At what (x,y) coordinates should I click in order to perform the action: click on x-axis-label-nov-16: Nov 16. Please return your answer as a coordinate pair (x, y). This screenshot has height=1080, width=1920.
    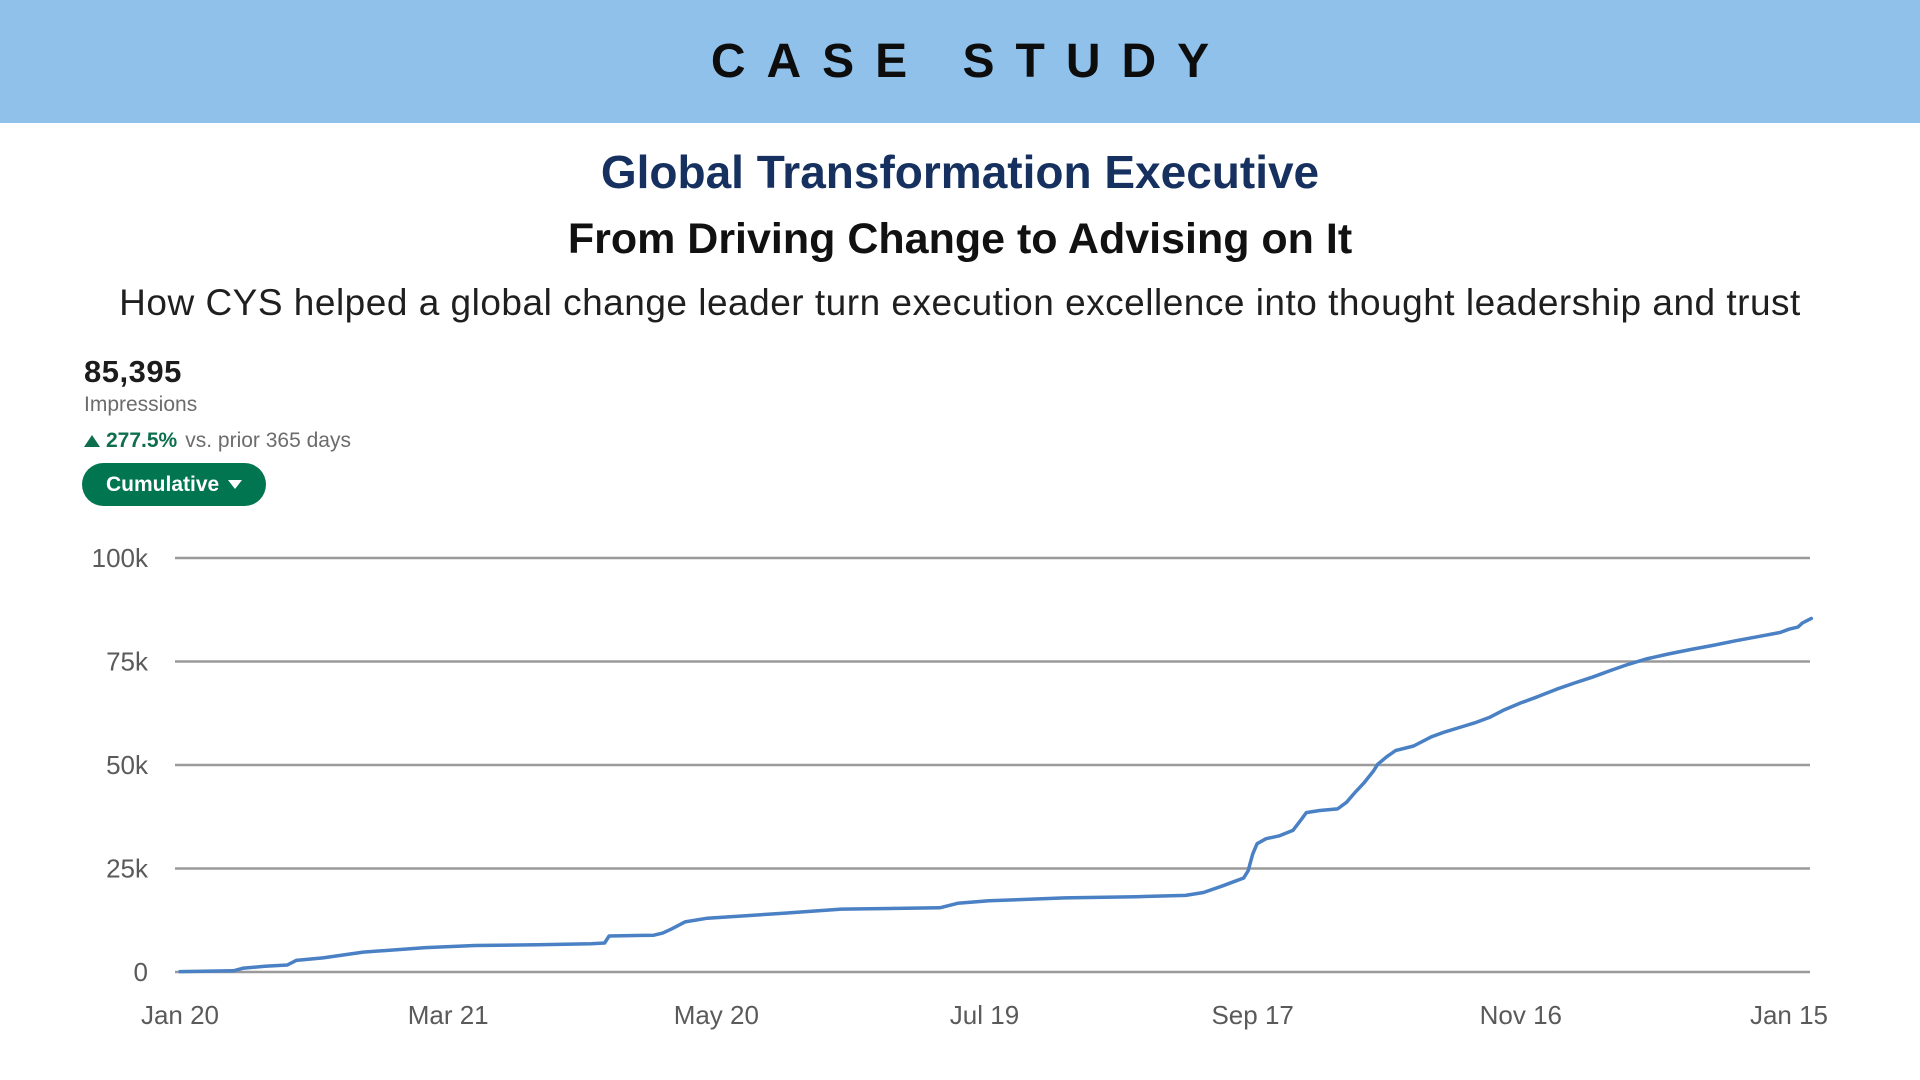
    Looking at the image, I should click on (1521, 1015).